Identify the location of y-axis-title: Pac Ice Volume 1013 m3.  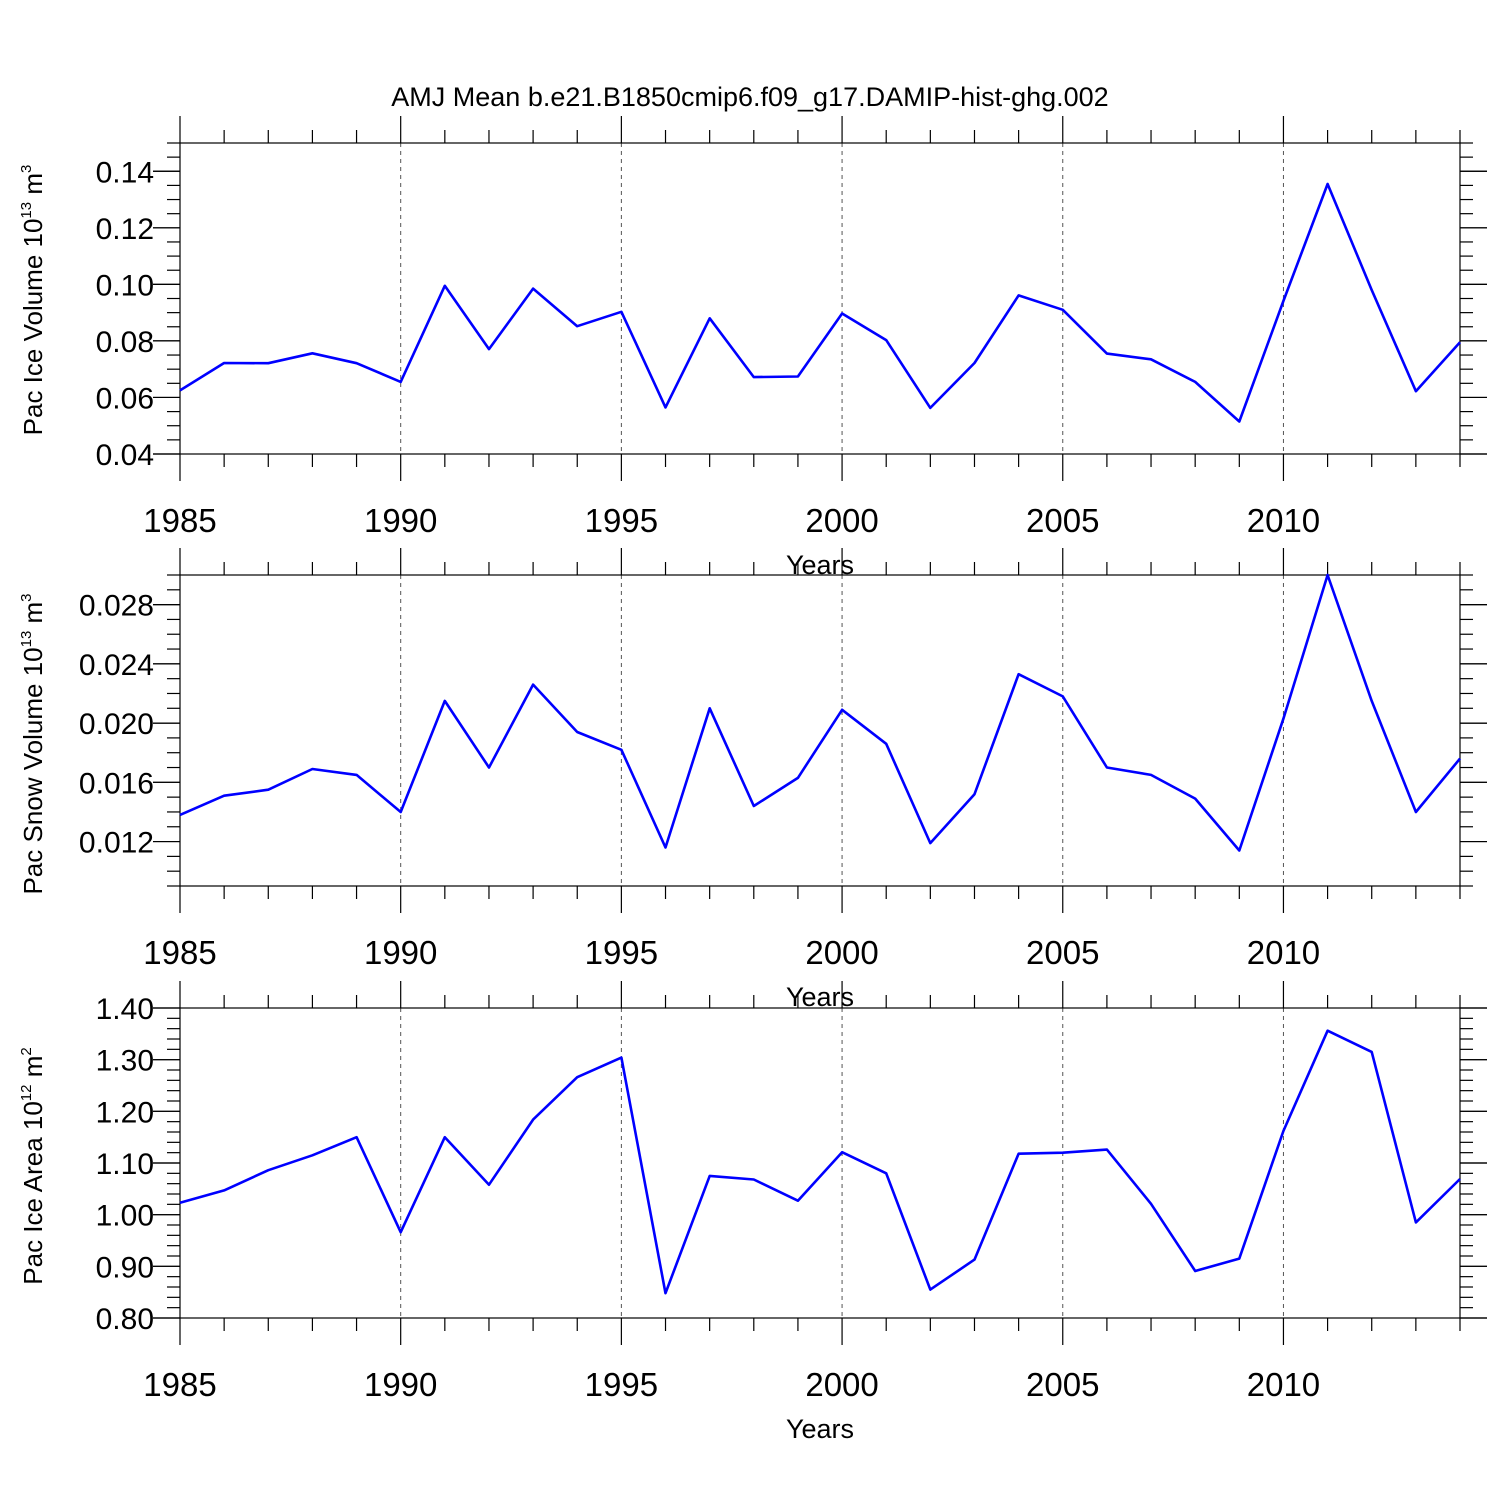
(33, 300).